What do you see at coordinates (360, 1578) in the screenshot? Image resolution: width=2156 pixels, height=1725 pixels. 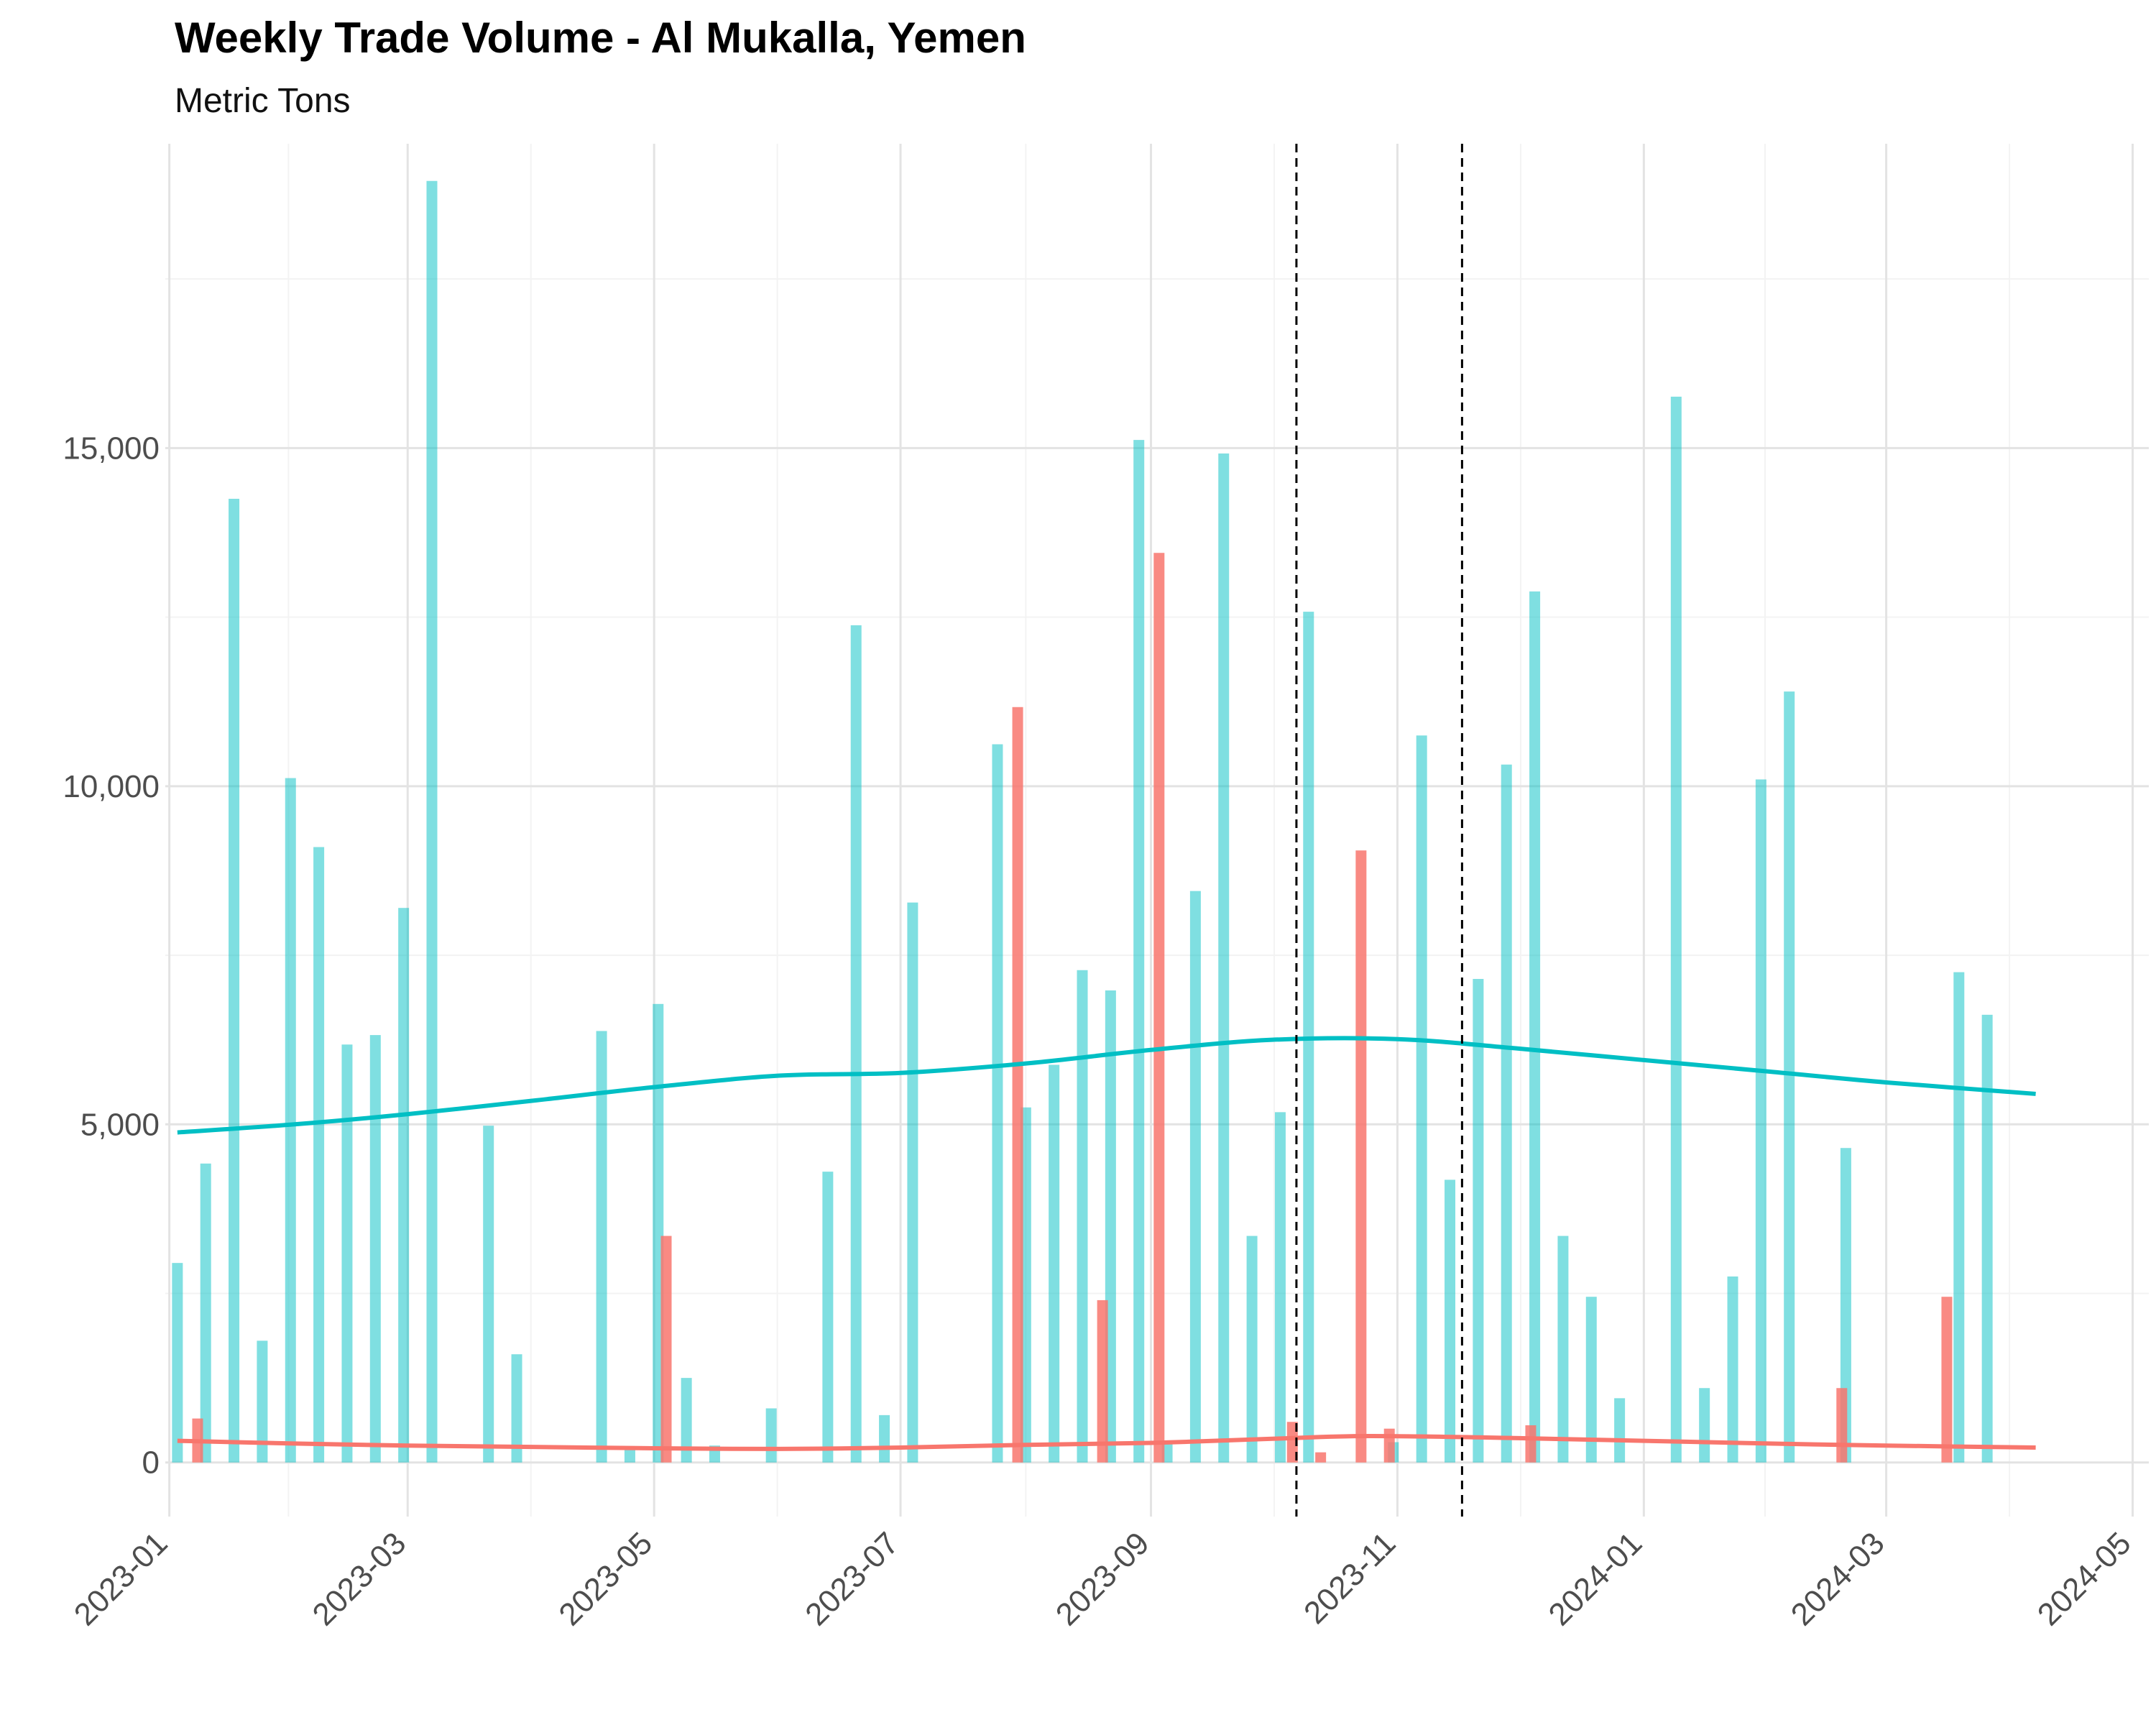 I see `x-tick-label: 2023-03` at bounding box center [360, 1578].